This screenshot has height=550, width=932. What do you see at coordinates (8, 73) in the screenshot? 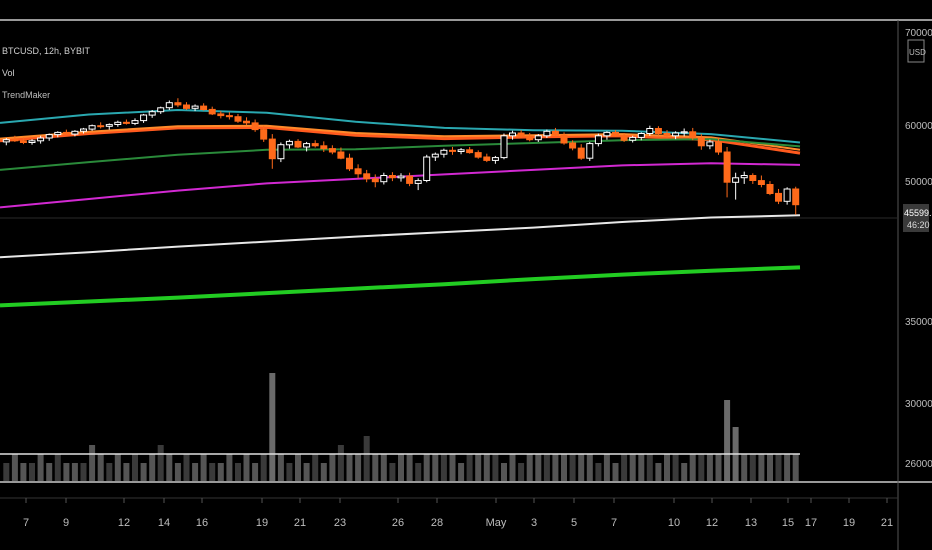
I see `volume-legend: Vol` at bounding box center [8, 73].